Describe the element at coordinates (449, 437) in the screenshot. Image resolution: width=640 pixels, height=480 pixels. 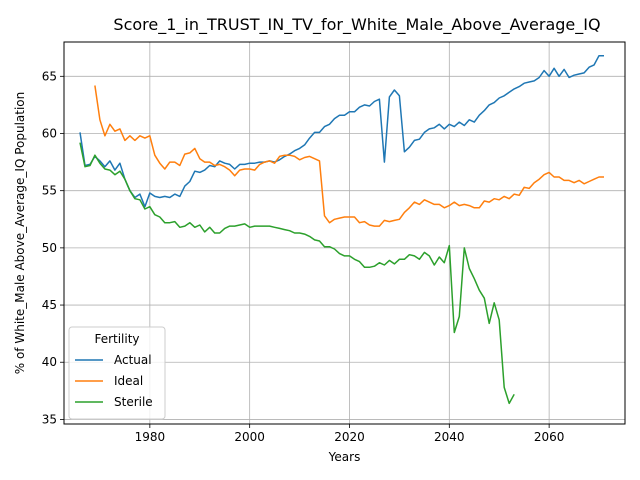
I see `x-tick-label: 2040` at that location.